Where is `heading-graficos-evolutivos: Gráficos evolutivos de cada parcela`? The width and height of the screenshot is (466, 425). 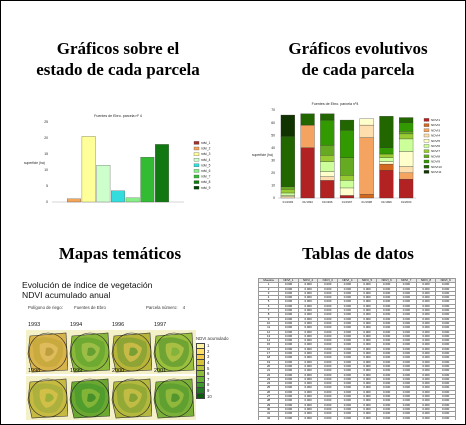
heading-graficos-evolutivos: Gráficos evolutivos de cada parcela is located at coordinates (358, 59).